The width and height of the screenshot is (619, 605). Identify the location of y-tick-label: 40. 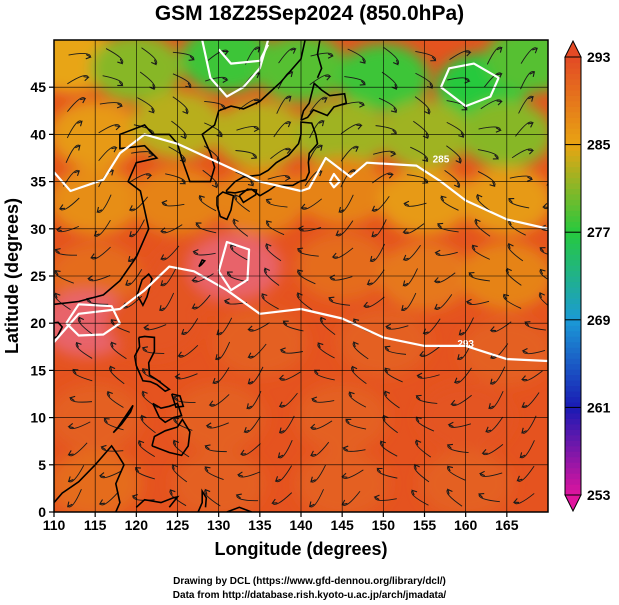
(38, 134).